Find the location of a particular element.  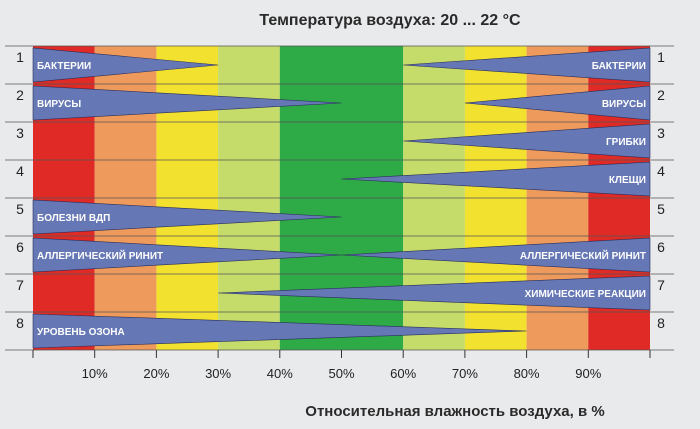

row-number-right-1: 1 is located at coordinates (661, 57).